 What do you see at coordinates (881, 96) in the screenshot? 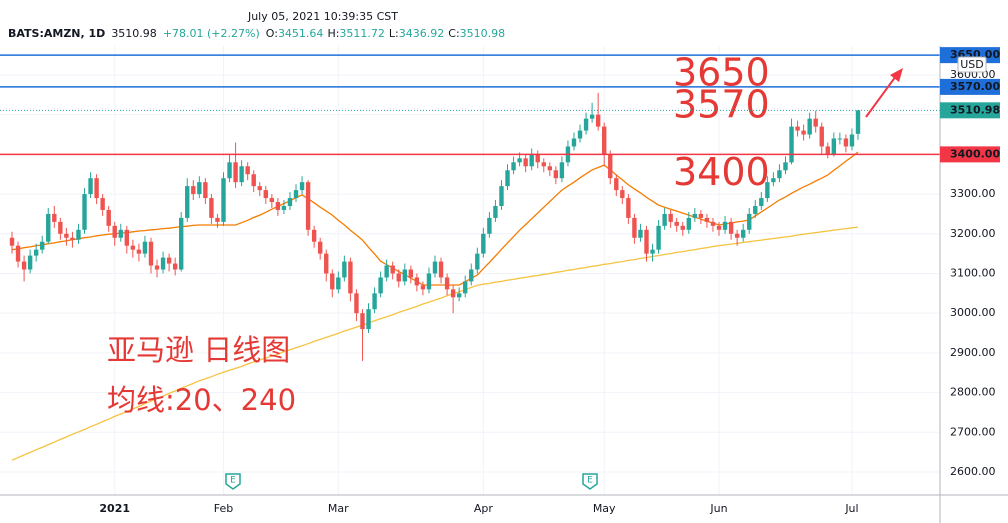
I see `arrow` at bounding box center [881, 96].